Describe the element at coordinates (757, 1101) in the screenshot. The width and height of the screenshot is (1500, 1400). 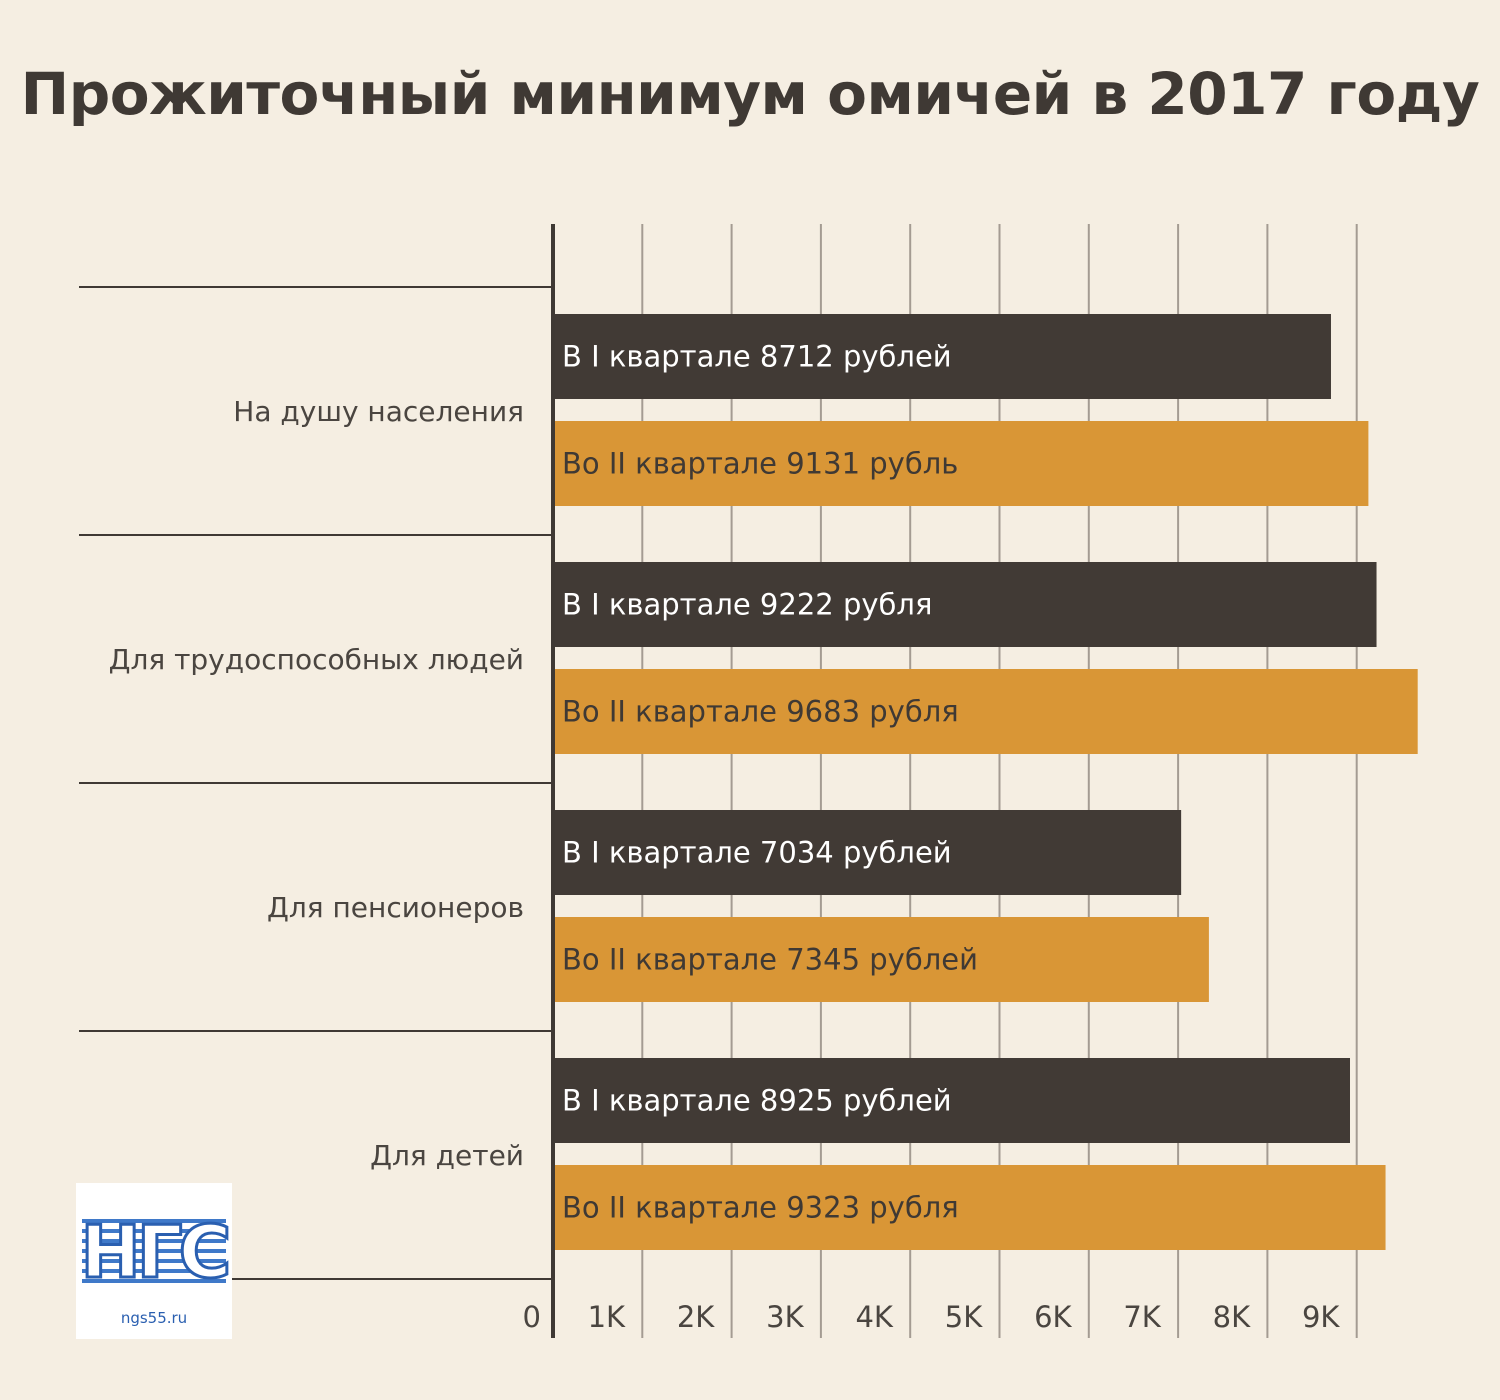
I see `bar-label-s1-3: В I квартале 8925 рублей` at that location.